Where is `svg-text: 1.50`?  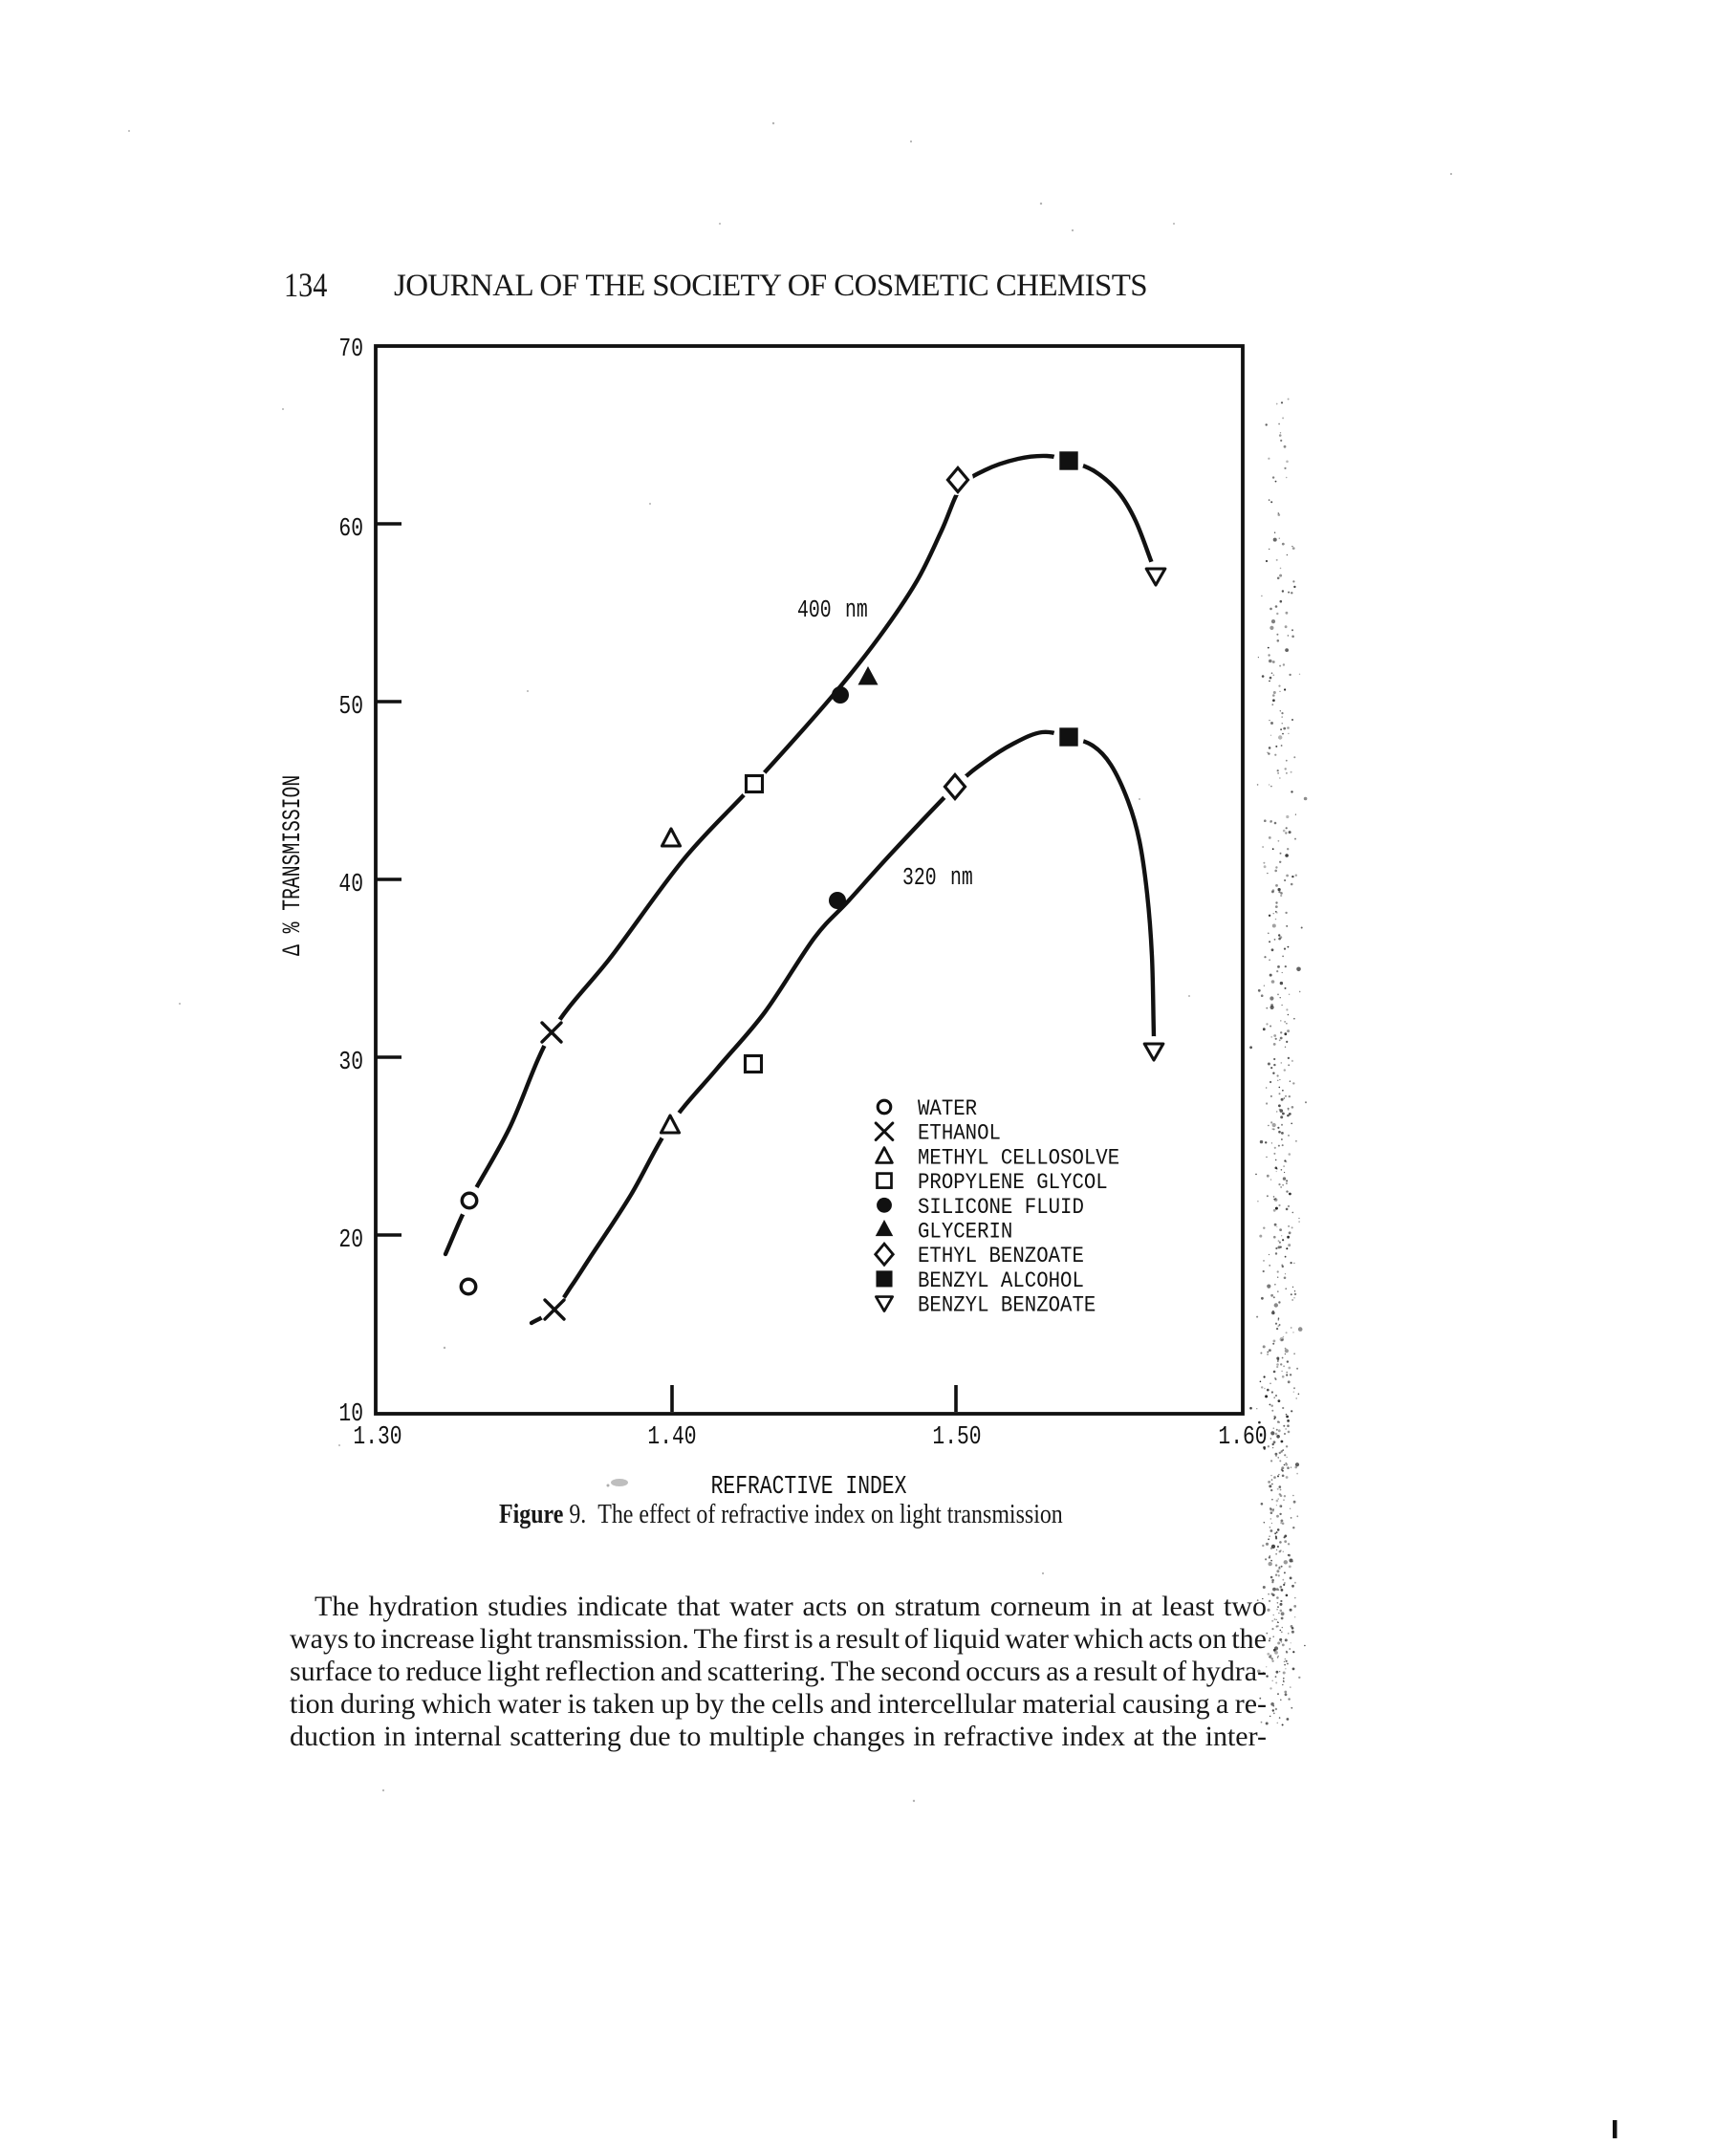 svg-text: 1.50 is located at coordinates (956, 1438).